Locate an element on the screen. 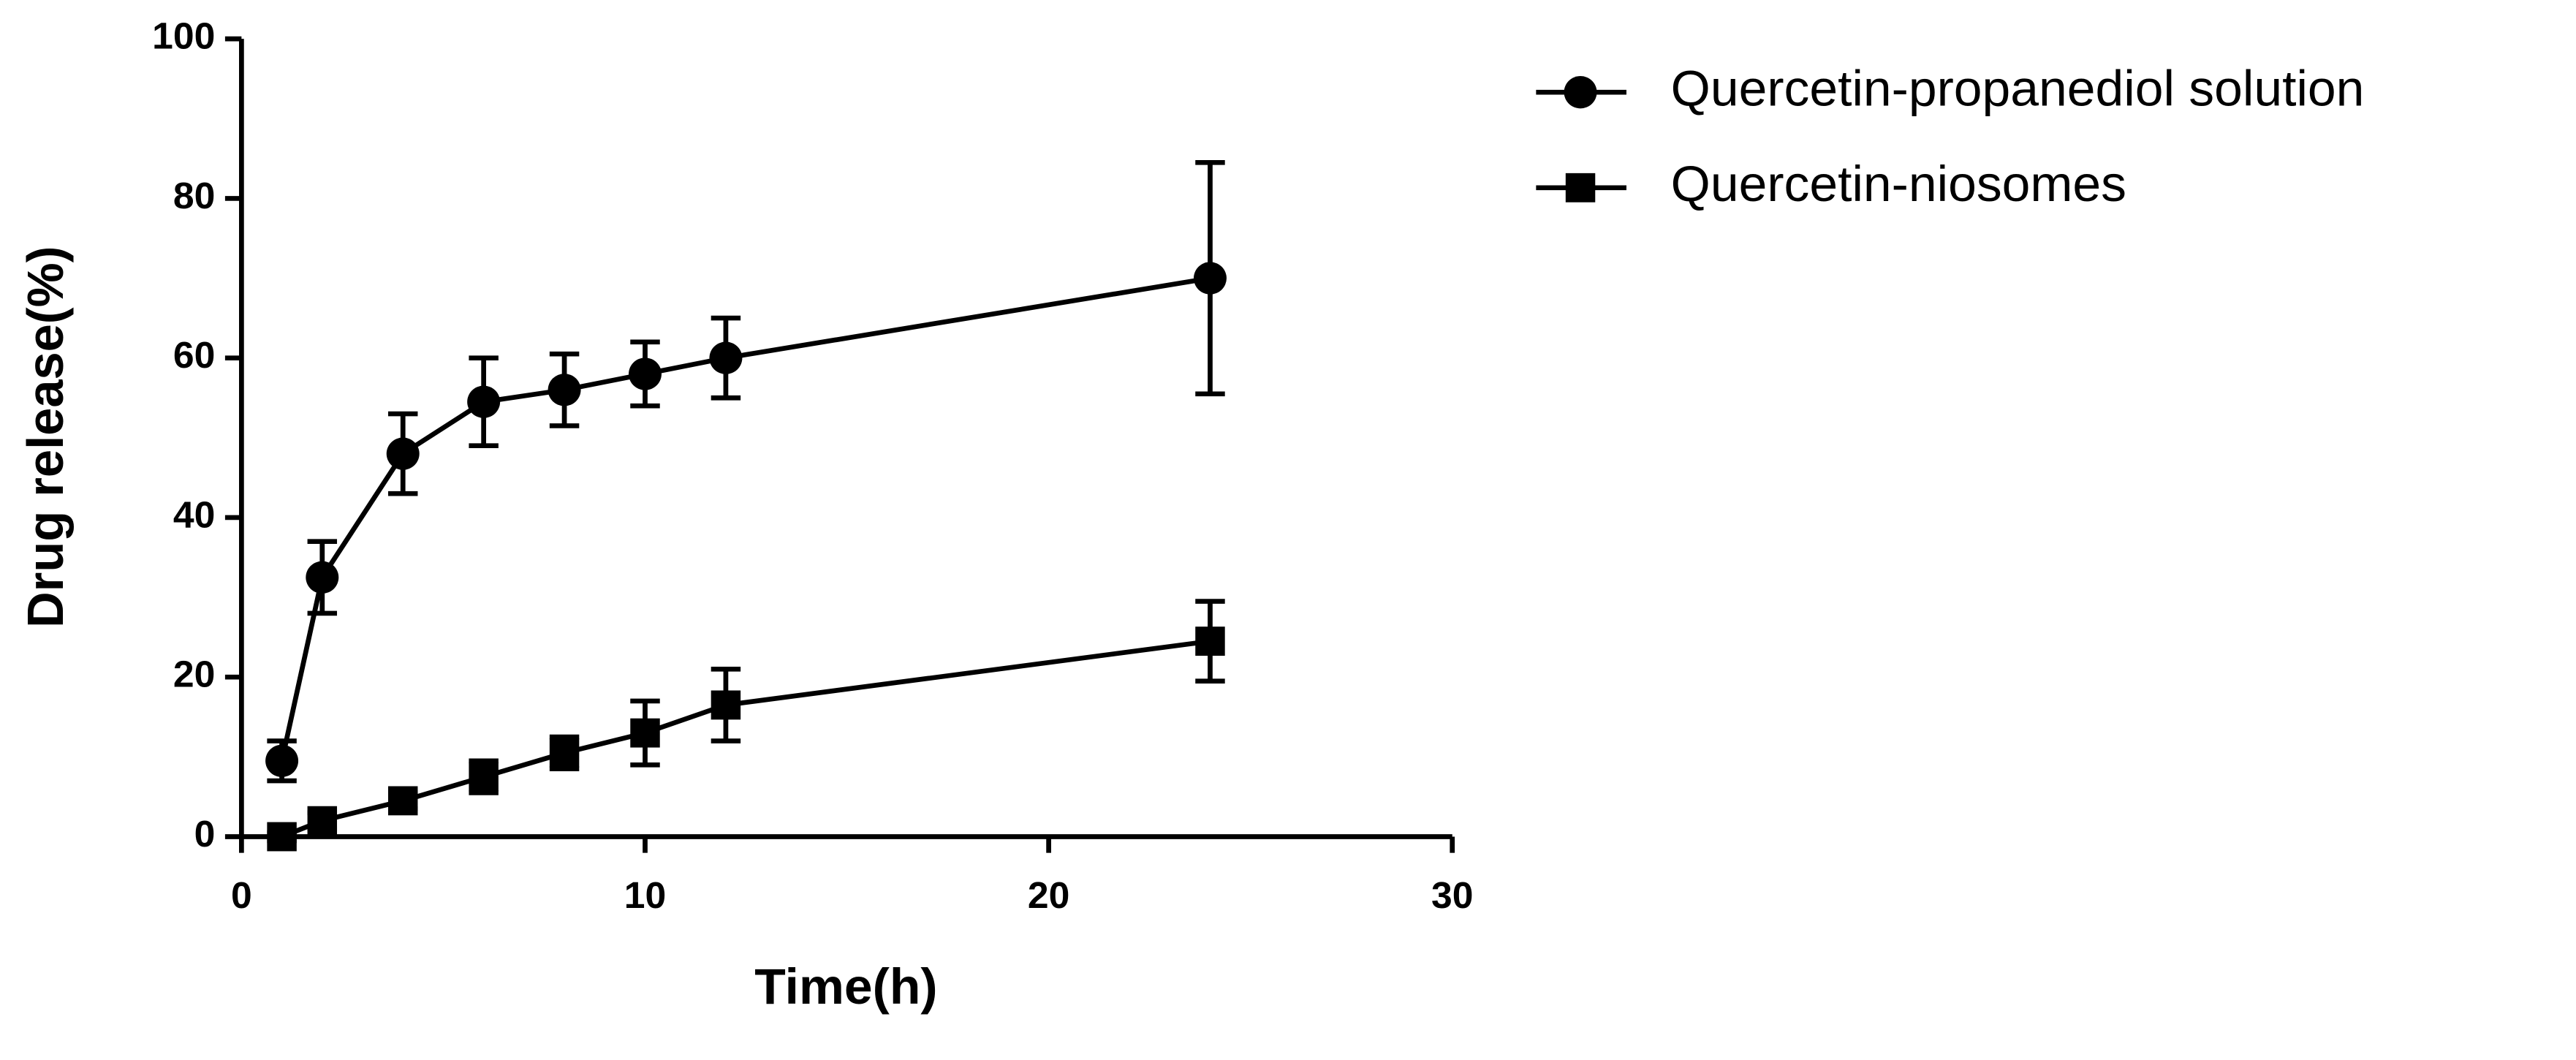  x-tick-label: 30 is located at coordinates (1452, 895).